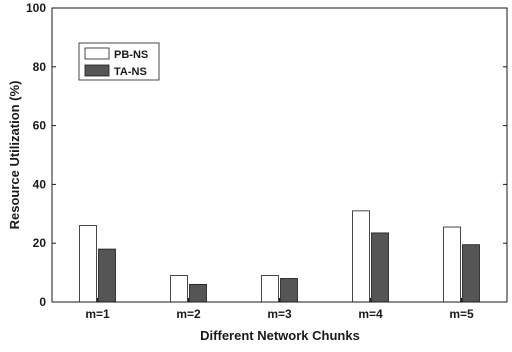 The image size is (512, 352). Describe the element at coordinates (97, 70) in the screenshot. I see `legend-swatch-ta-ns` at that location.